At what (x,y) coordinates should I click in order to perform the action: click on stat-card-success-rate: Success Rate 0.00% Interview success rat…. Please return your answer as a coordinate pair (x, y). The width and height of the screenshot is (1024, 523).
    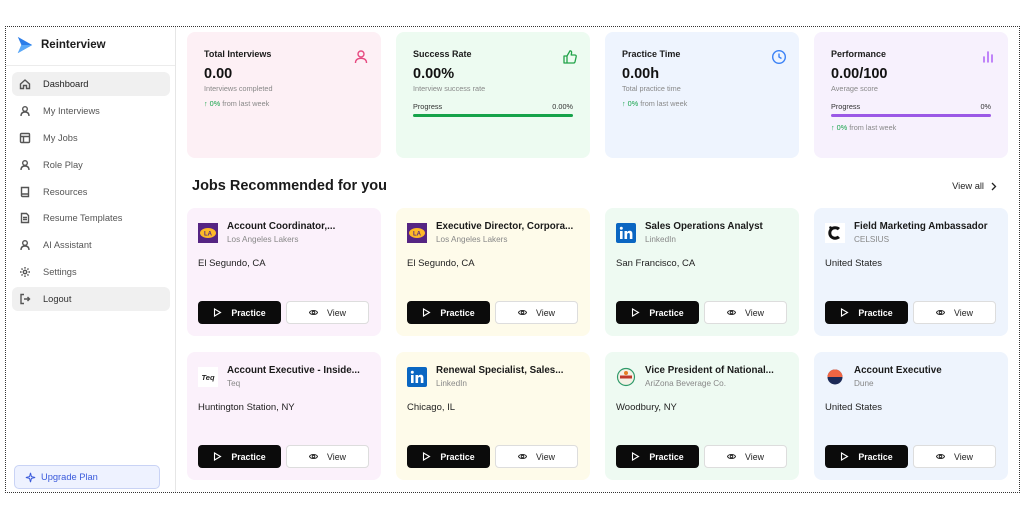
    Looking at the image, I should click on (493, 95).